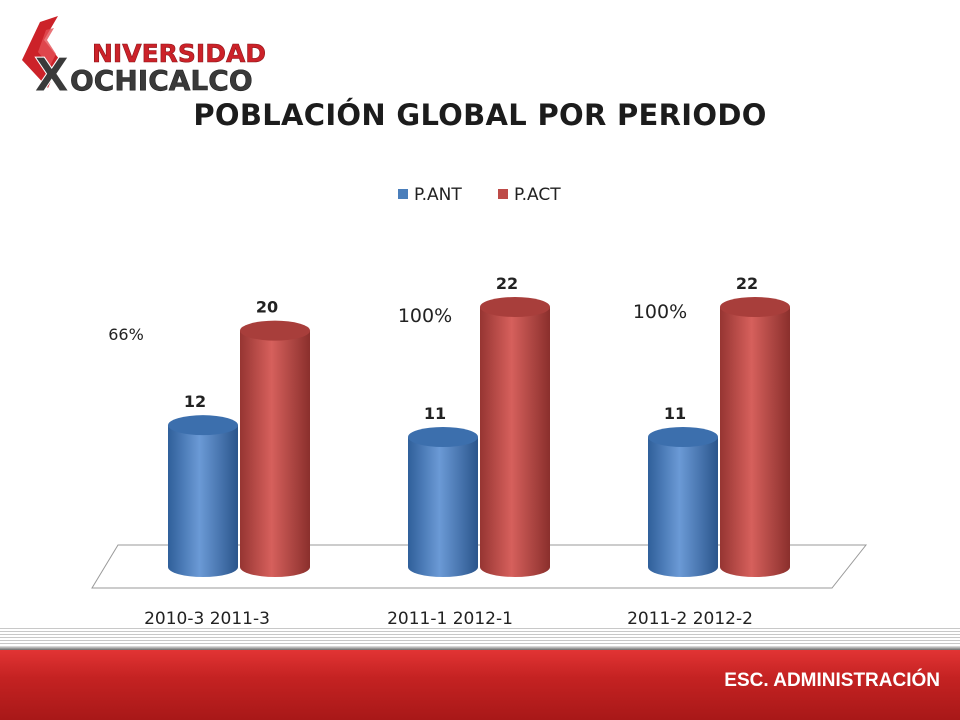  What do you see at coordinates (480, 115) in the screenshot?
I see `chart-title: POBLACIÓN GLOBAL POR PERIODO` at bounding box center [480, 115].